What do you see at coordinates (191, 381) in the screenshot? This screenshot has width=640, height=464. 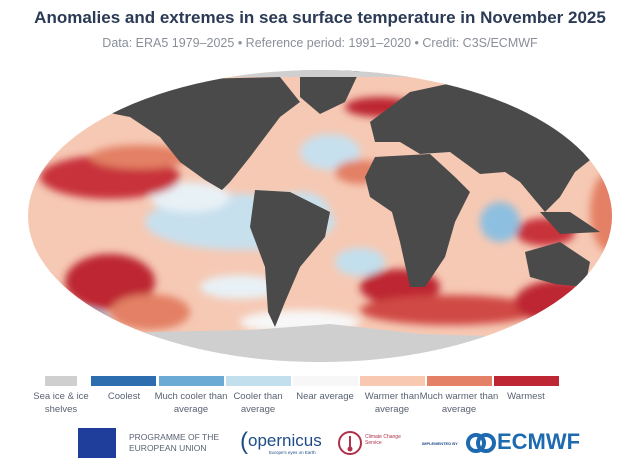 I see `legend-swatch-much-cooler` at bounding box center [191, 381].